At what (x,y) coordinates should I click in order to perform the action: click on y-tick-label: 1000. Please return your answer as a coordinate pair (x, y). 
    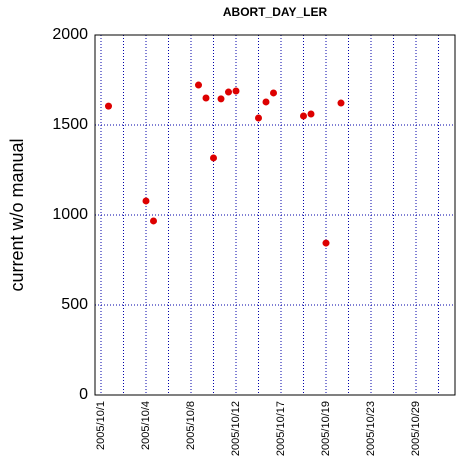
    Looking at the image, I should click on (70, 214).